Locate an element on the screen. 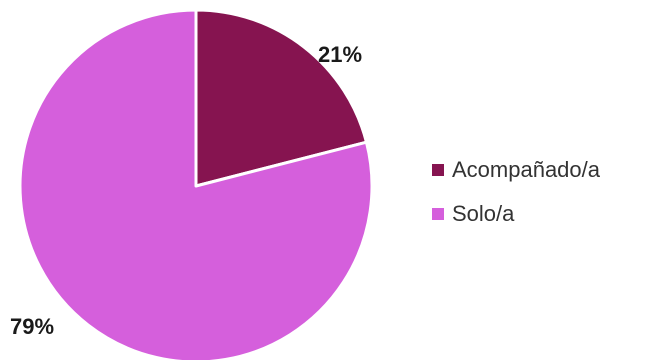 The width and height of the screenshot is (648, 360). legend-label-solo: Solo/a is located at coordinates (483, 213).